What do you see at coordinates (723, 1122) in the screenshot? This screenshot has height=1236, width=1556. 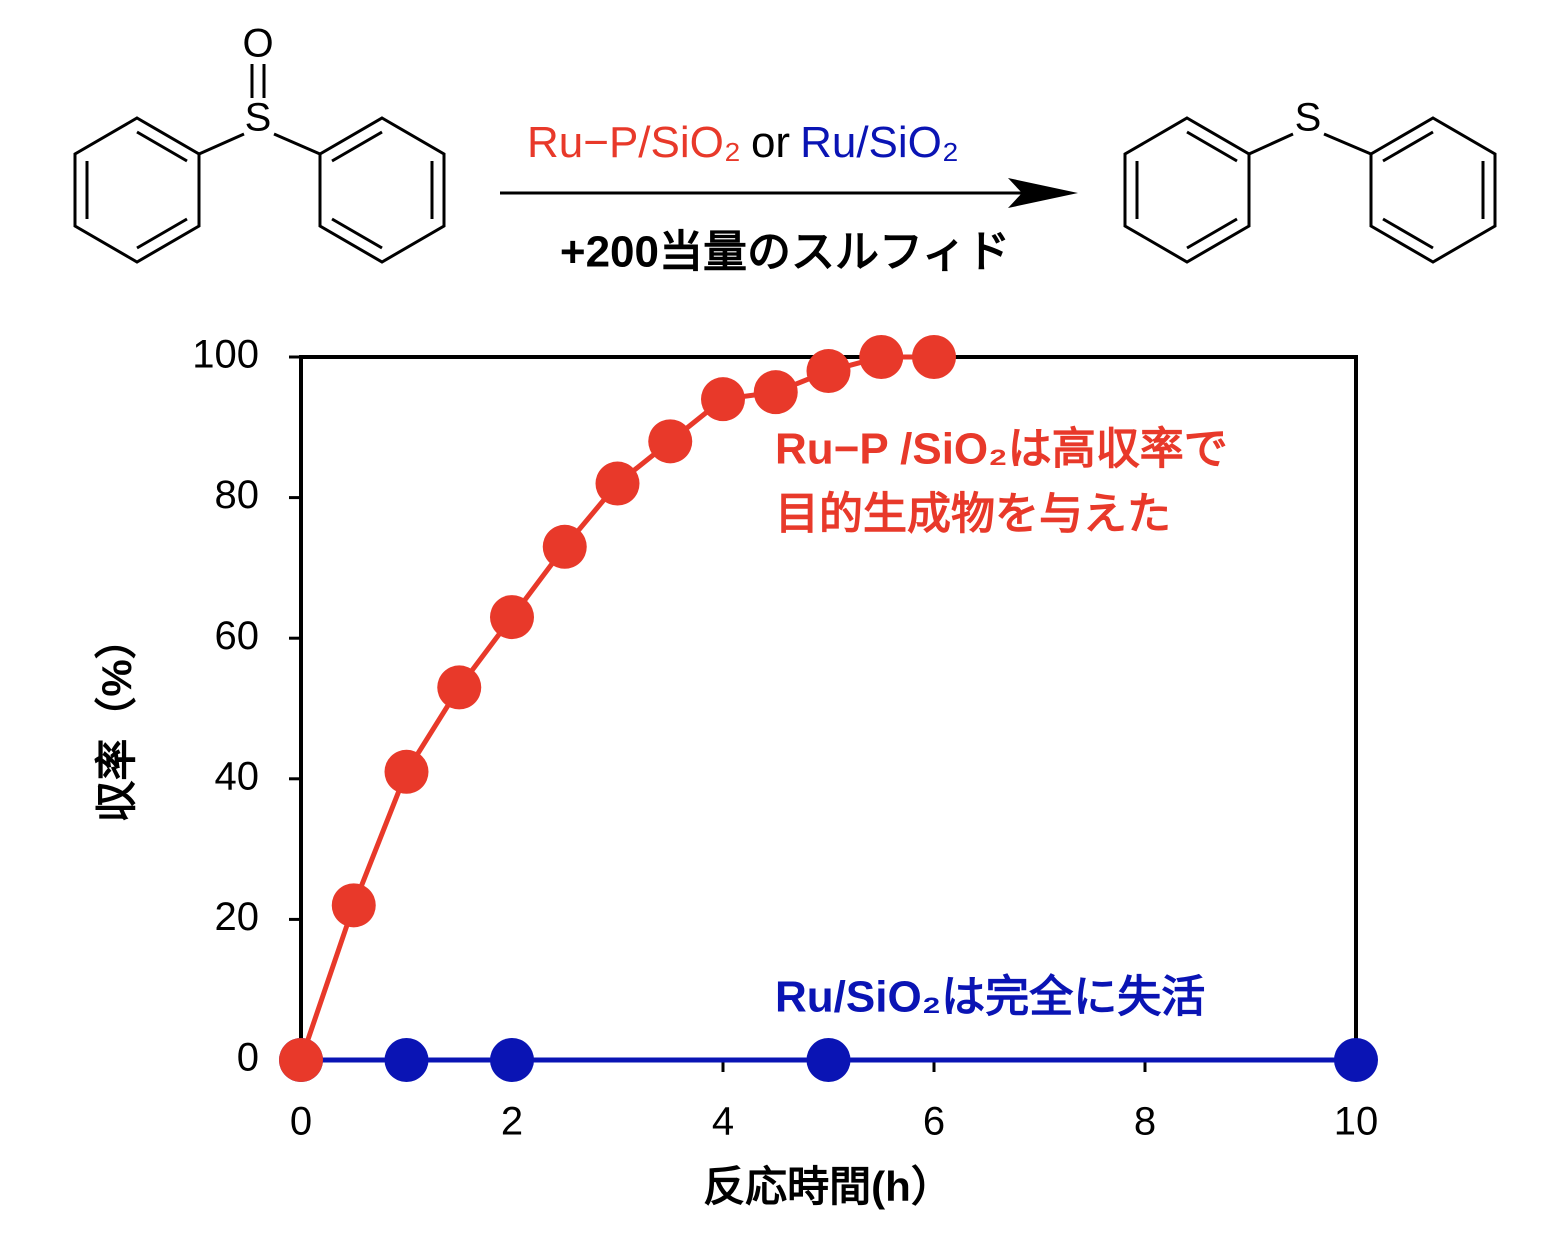 I see `x-tick-label: 4` at bounding box center [723, 1122].